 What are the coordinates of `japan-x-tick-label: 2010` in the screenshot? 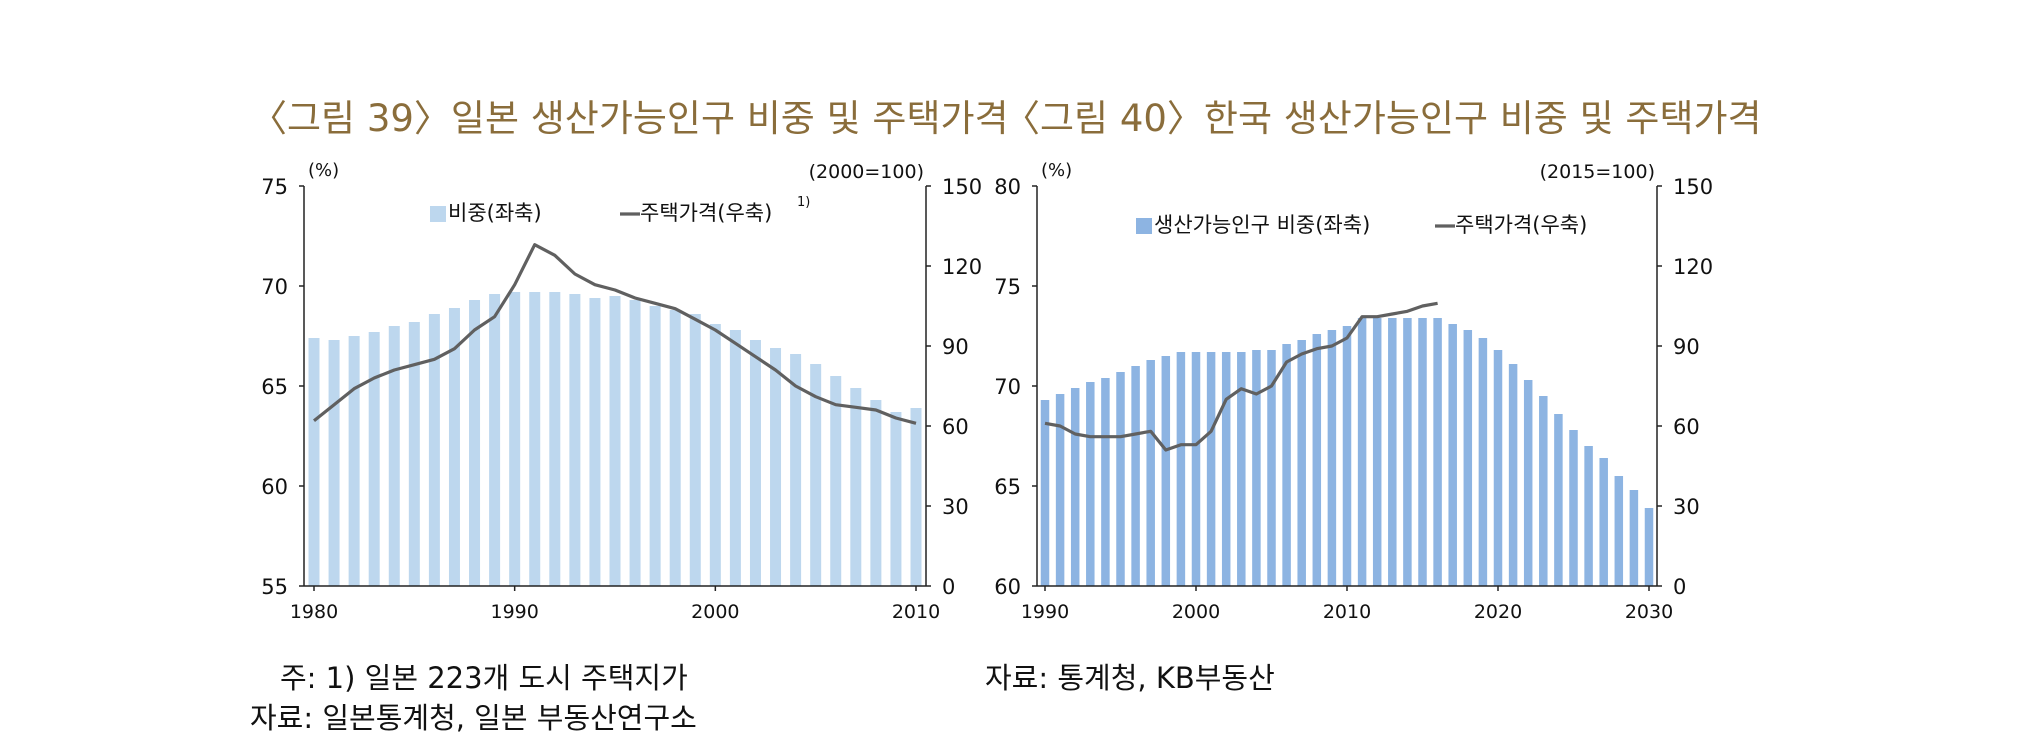 It's located at (916, 612).